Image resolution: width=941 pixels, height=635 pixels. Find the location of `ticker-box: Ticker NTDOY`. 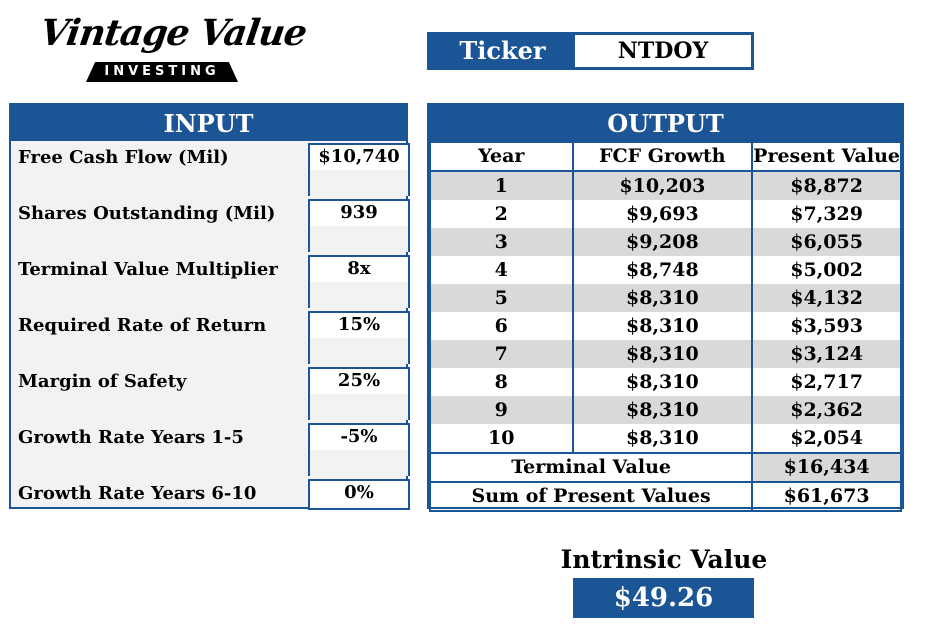

ticker-box: Ticker NTDOY is located at coordinates (590, 51).